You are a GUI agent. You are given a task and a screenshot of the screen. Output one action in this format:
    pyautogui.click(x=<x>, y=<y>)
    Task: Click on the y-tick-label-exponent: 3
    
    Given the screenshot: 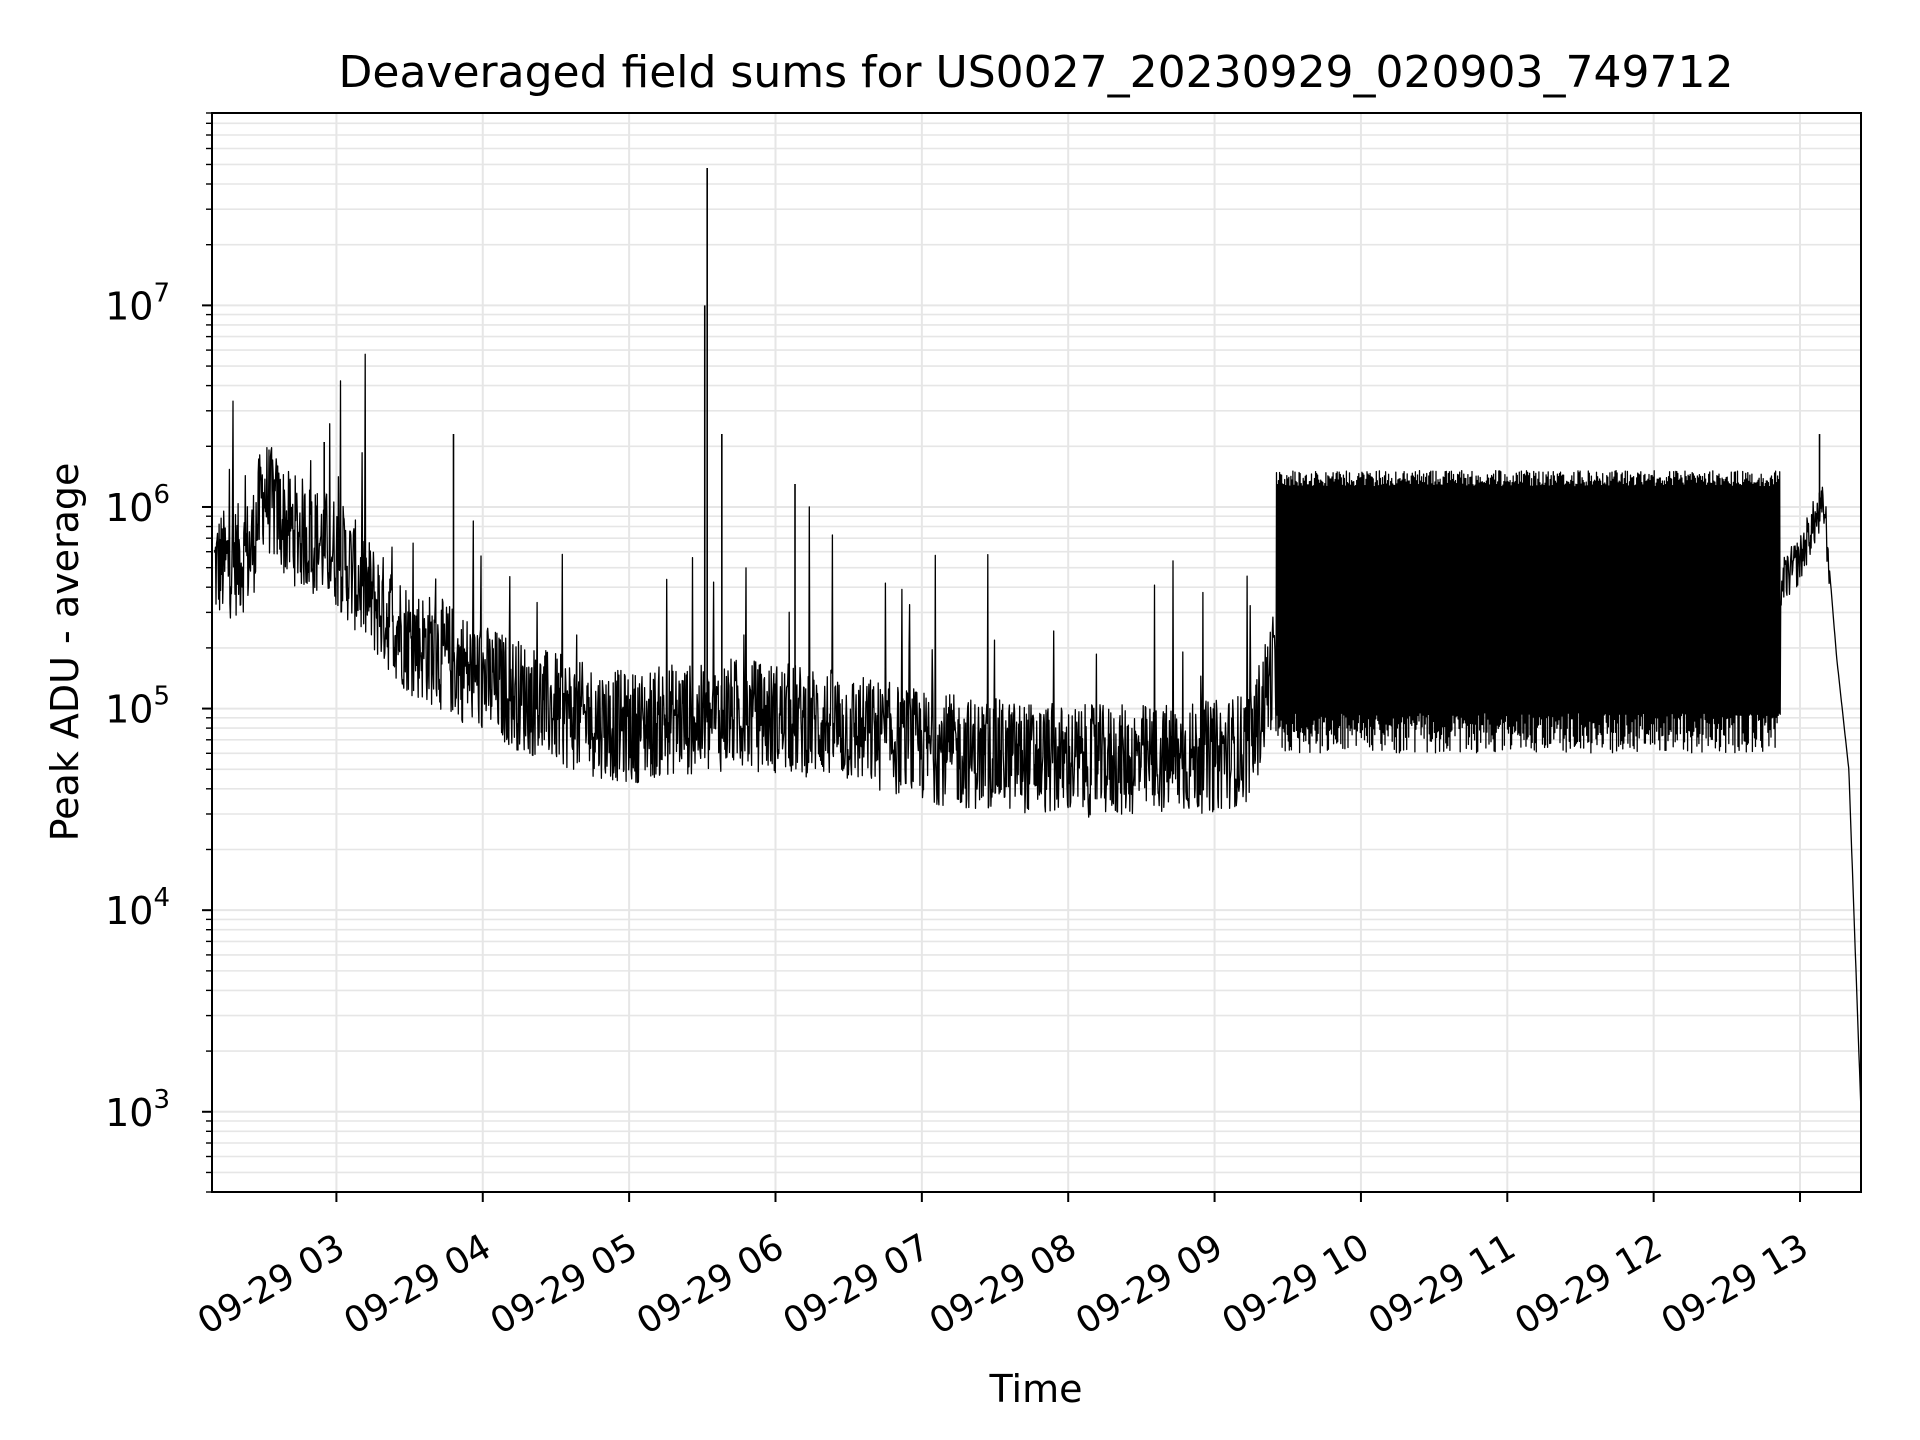 What is the action you would take?
    pyautogui.click(x=161, y=1100)
    